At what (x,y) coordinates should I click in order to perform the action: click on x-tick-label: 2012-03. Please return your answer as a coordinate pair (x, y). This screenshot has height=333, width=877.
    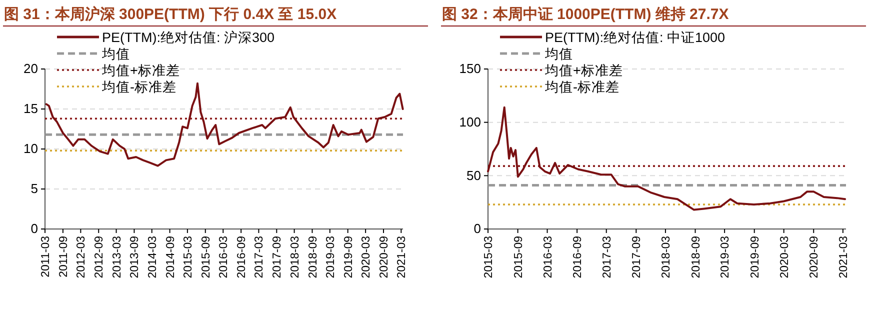
    Looking at the image, I should click on (82, 257).